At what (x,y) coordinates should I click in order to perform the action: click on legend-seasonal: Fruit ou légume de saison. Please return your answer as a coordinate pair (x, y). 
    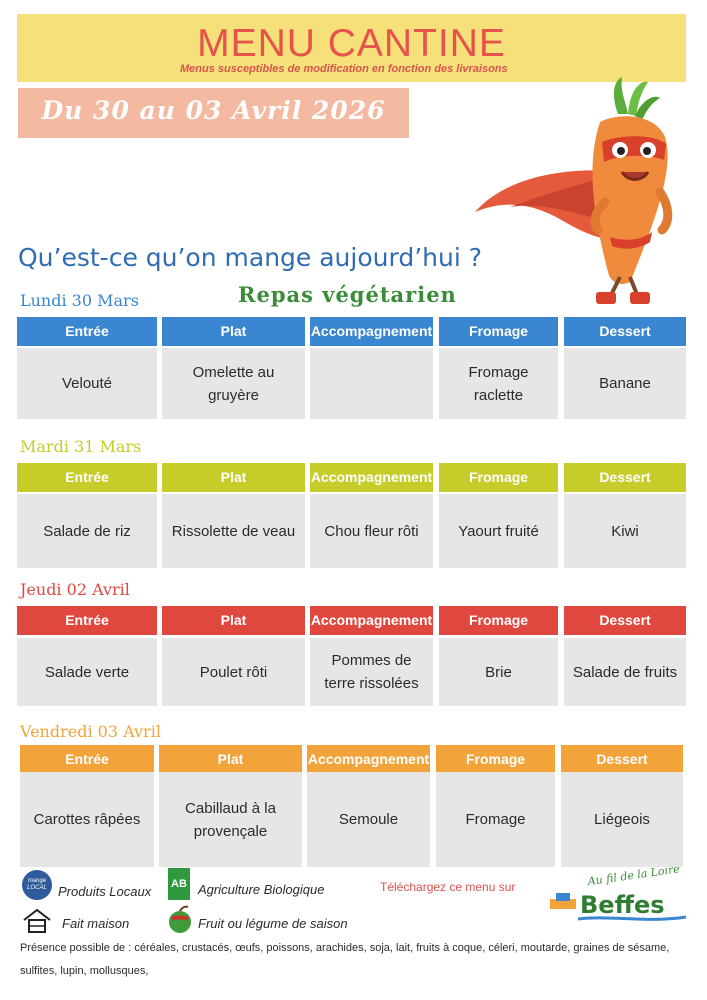
    Looking at the image, I should click on (273, 923).